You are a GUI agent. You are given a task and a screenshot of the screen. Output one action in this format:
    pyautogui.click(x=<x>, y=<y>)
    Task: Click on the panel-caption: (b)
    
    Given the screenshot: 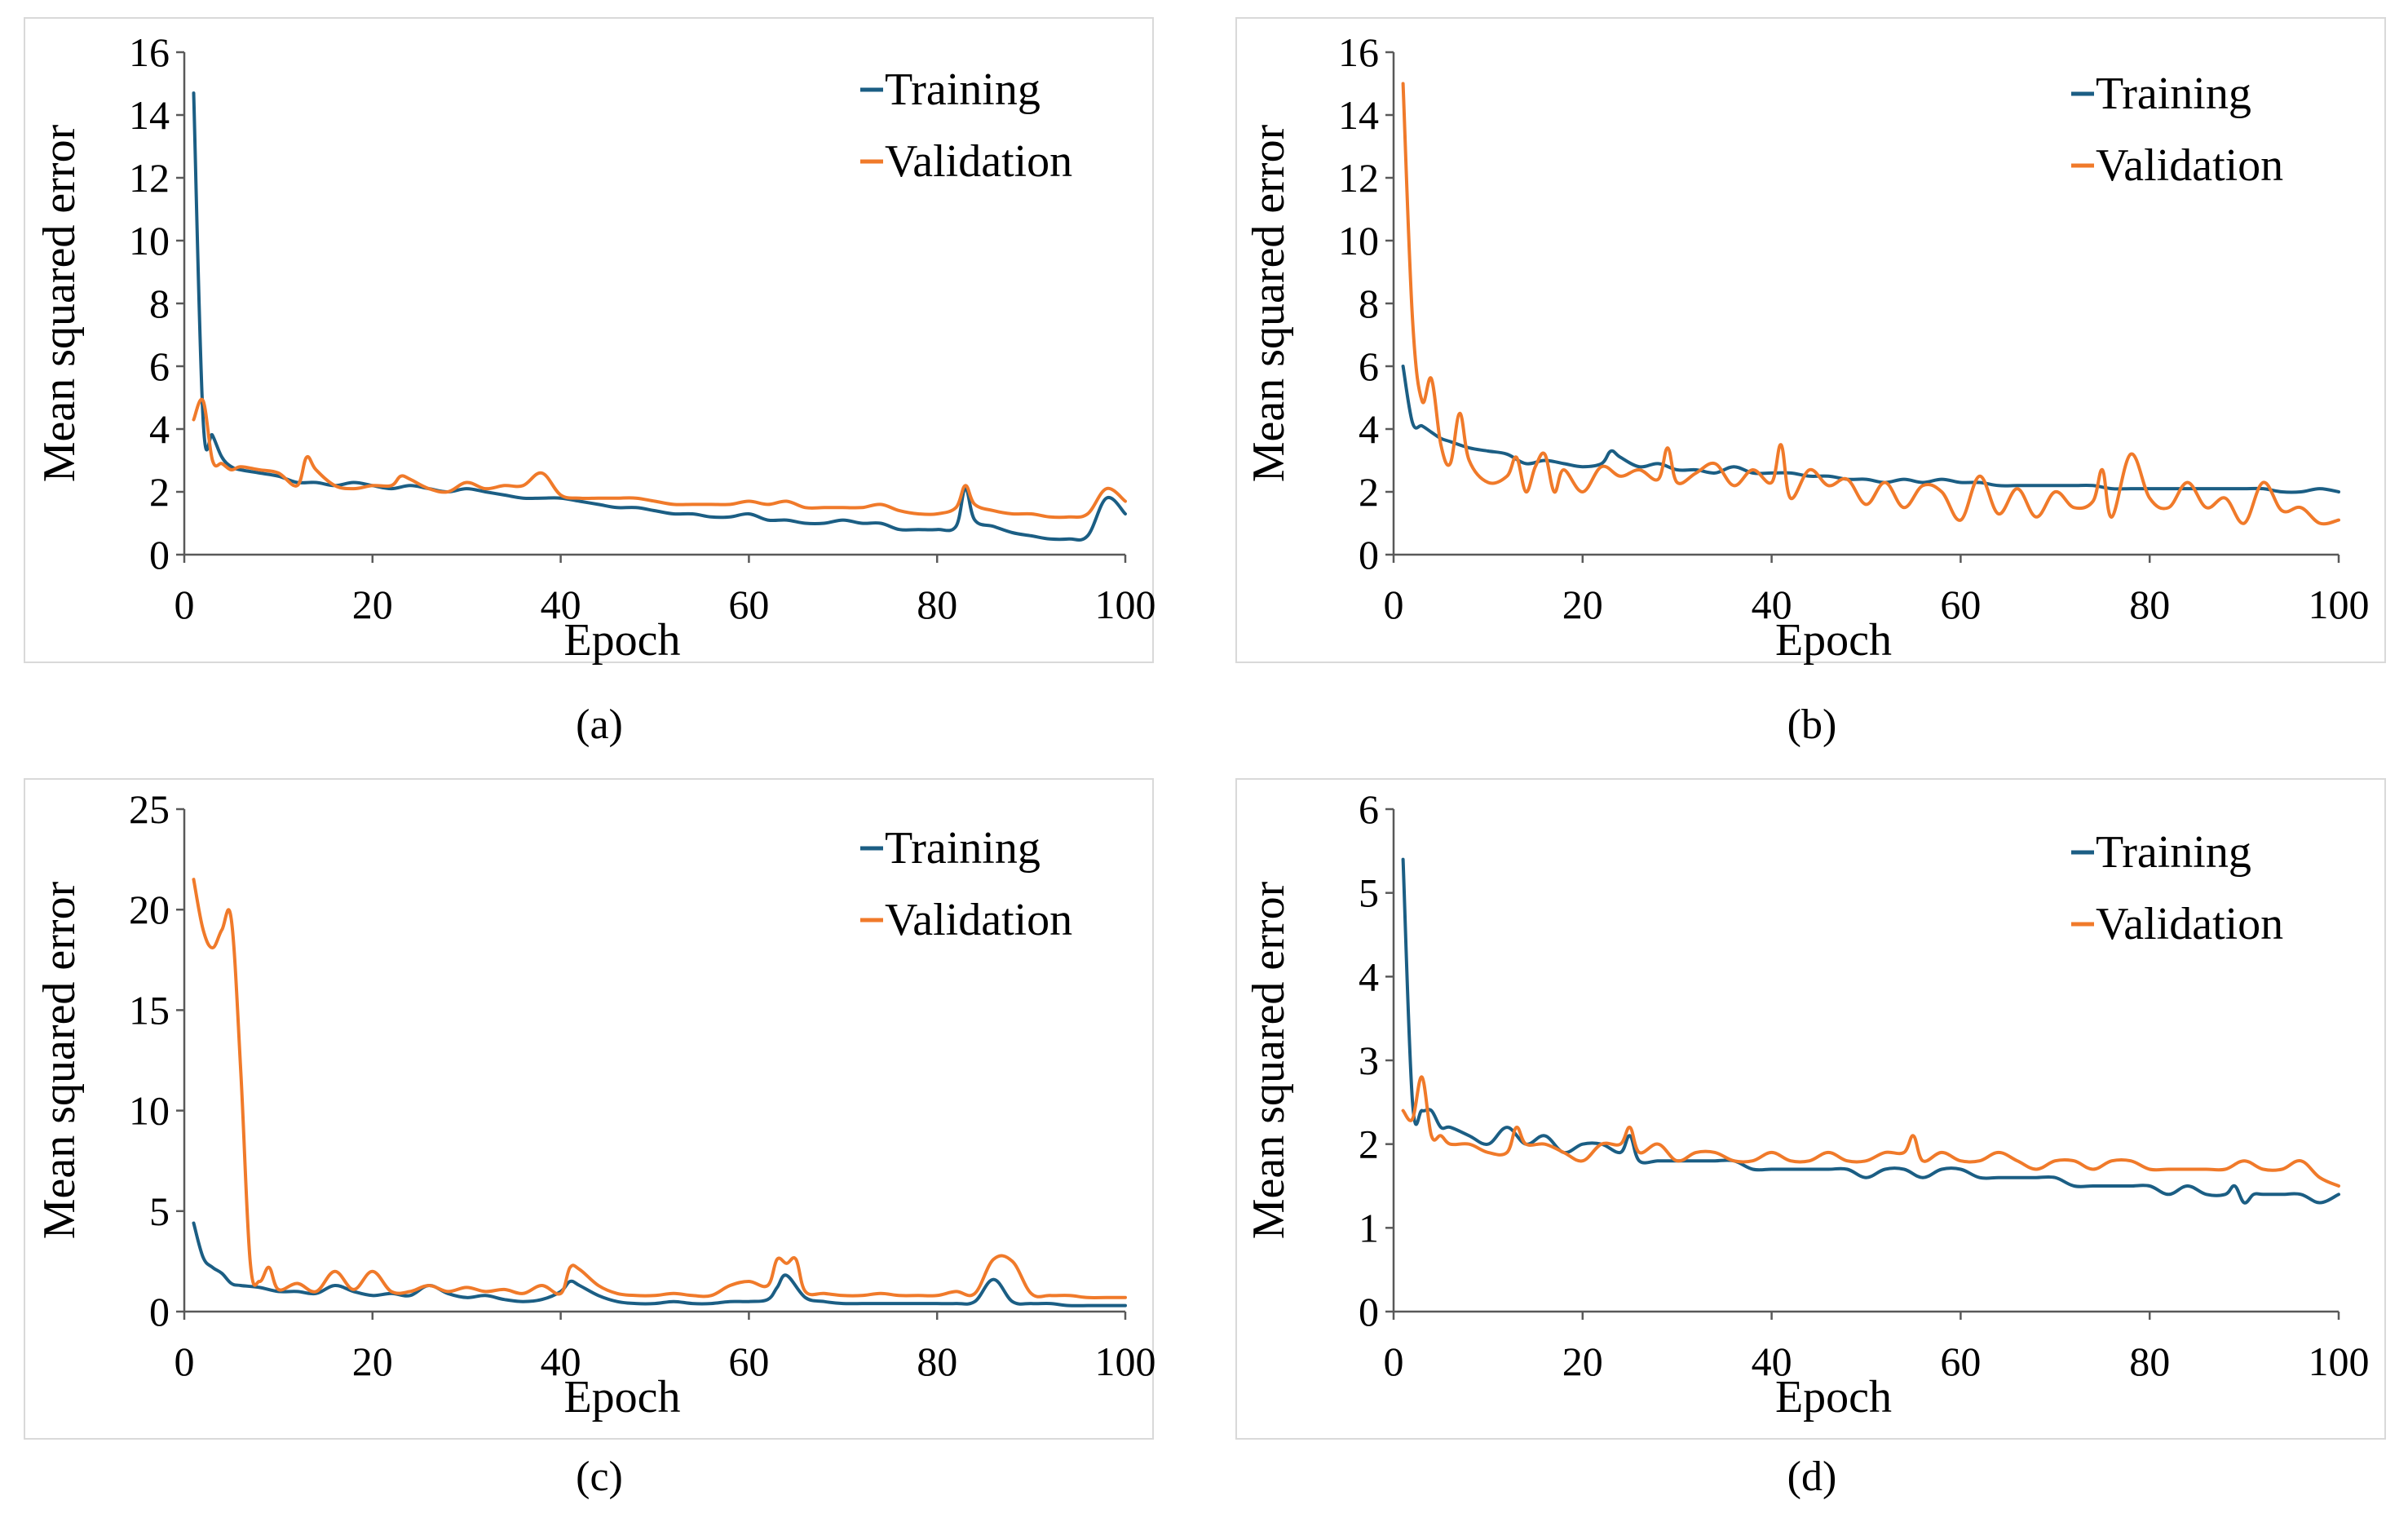 What is the action you would take?
    pyautogui.click(x=1812, y=725)
    